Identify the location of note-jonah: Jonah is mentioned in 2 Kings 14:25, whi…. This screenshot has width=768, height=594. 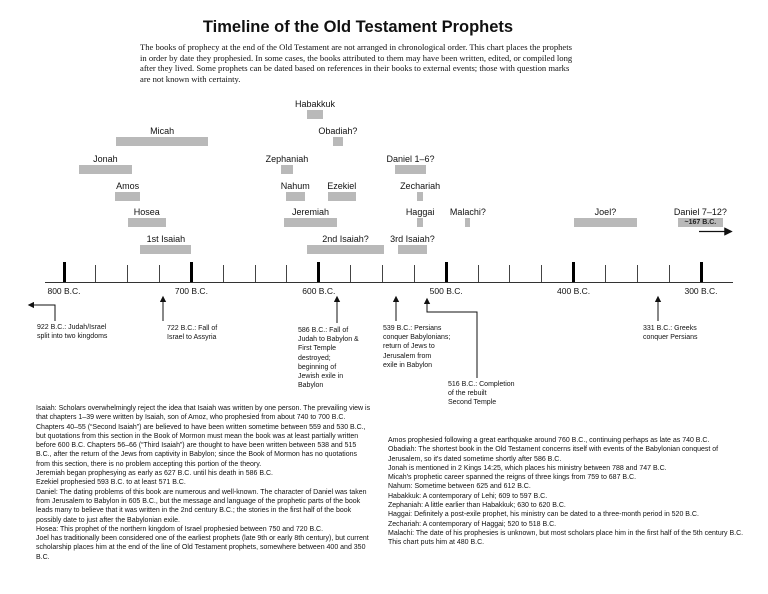
(527, 468).